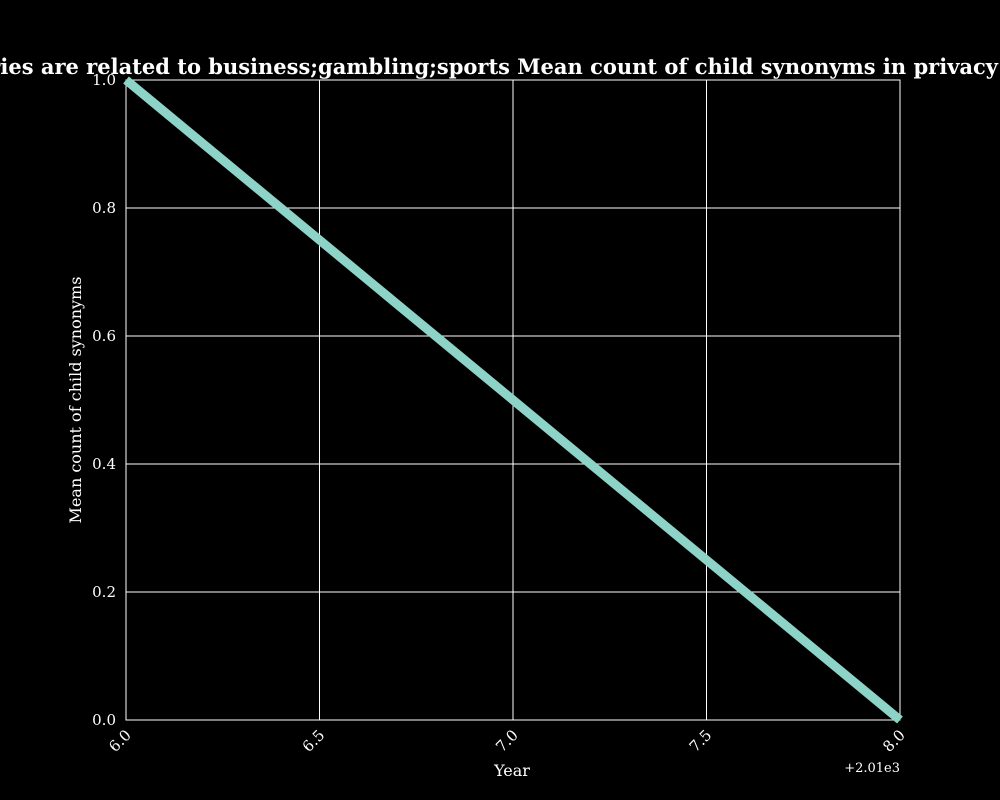 The height and width of the screenshot is (800, 1000). I want to click on x-axis-label: Year, so click(511, 770).